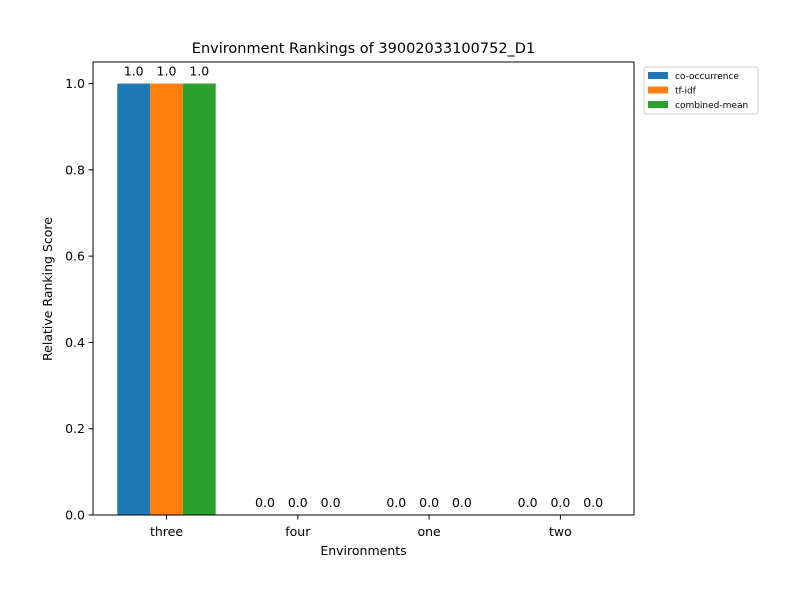  Describe the element at coordinates (47, 289) in the screenshot. I see `y-axis-label: Relative Ranking Score` at that location.